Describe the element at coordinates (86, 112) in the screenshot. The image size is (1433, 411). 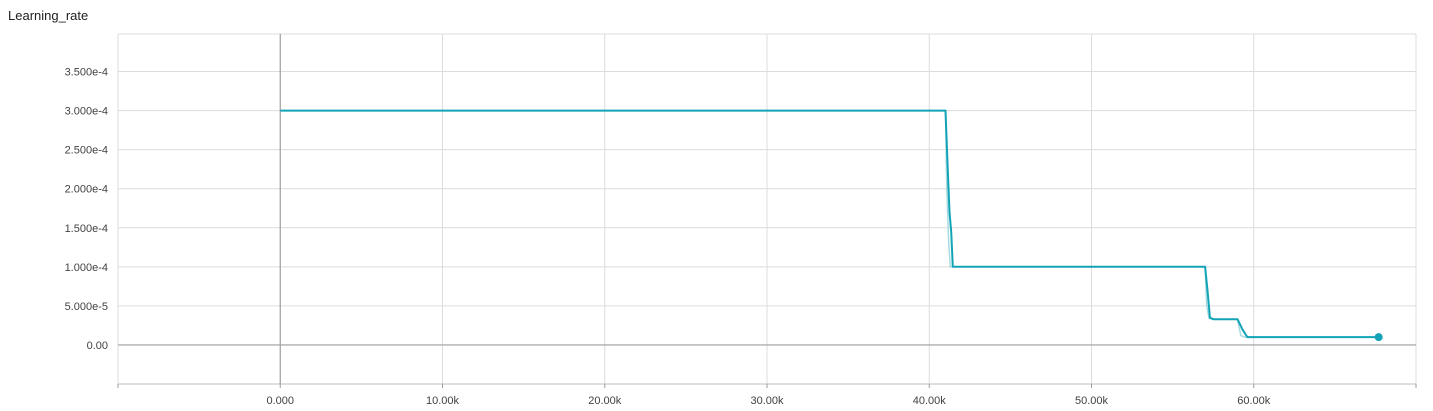
I see `y-tick-label: 3.000e-4` at that location.